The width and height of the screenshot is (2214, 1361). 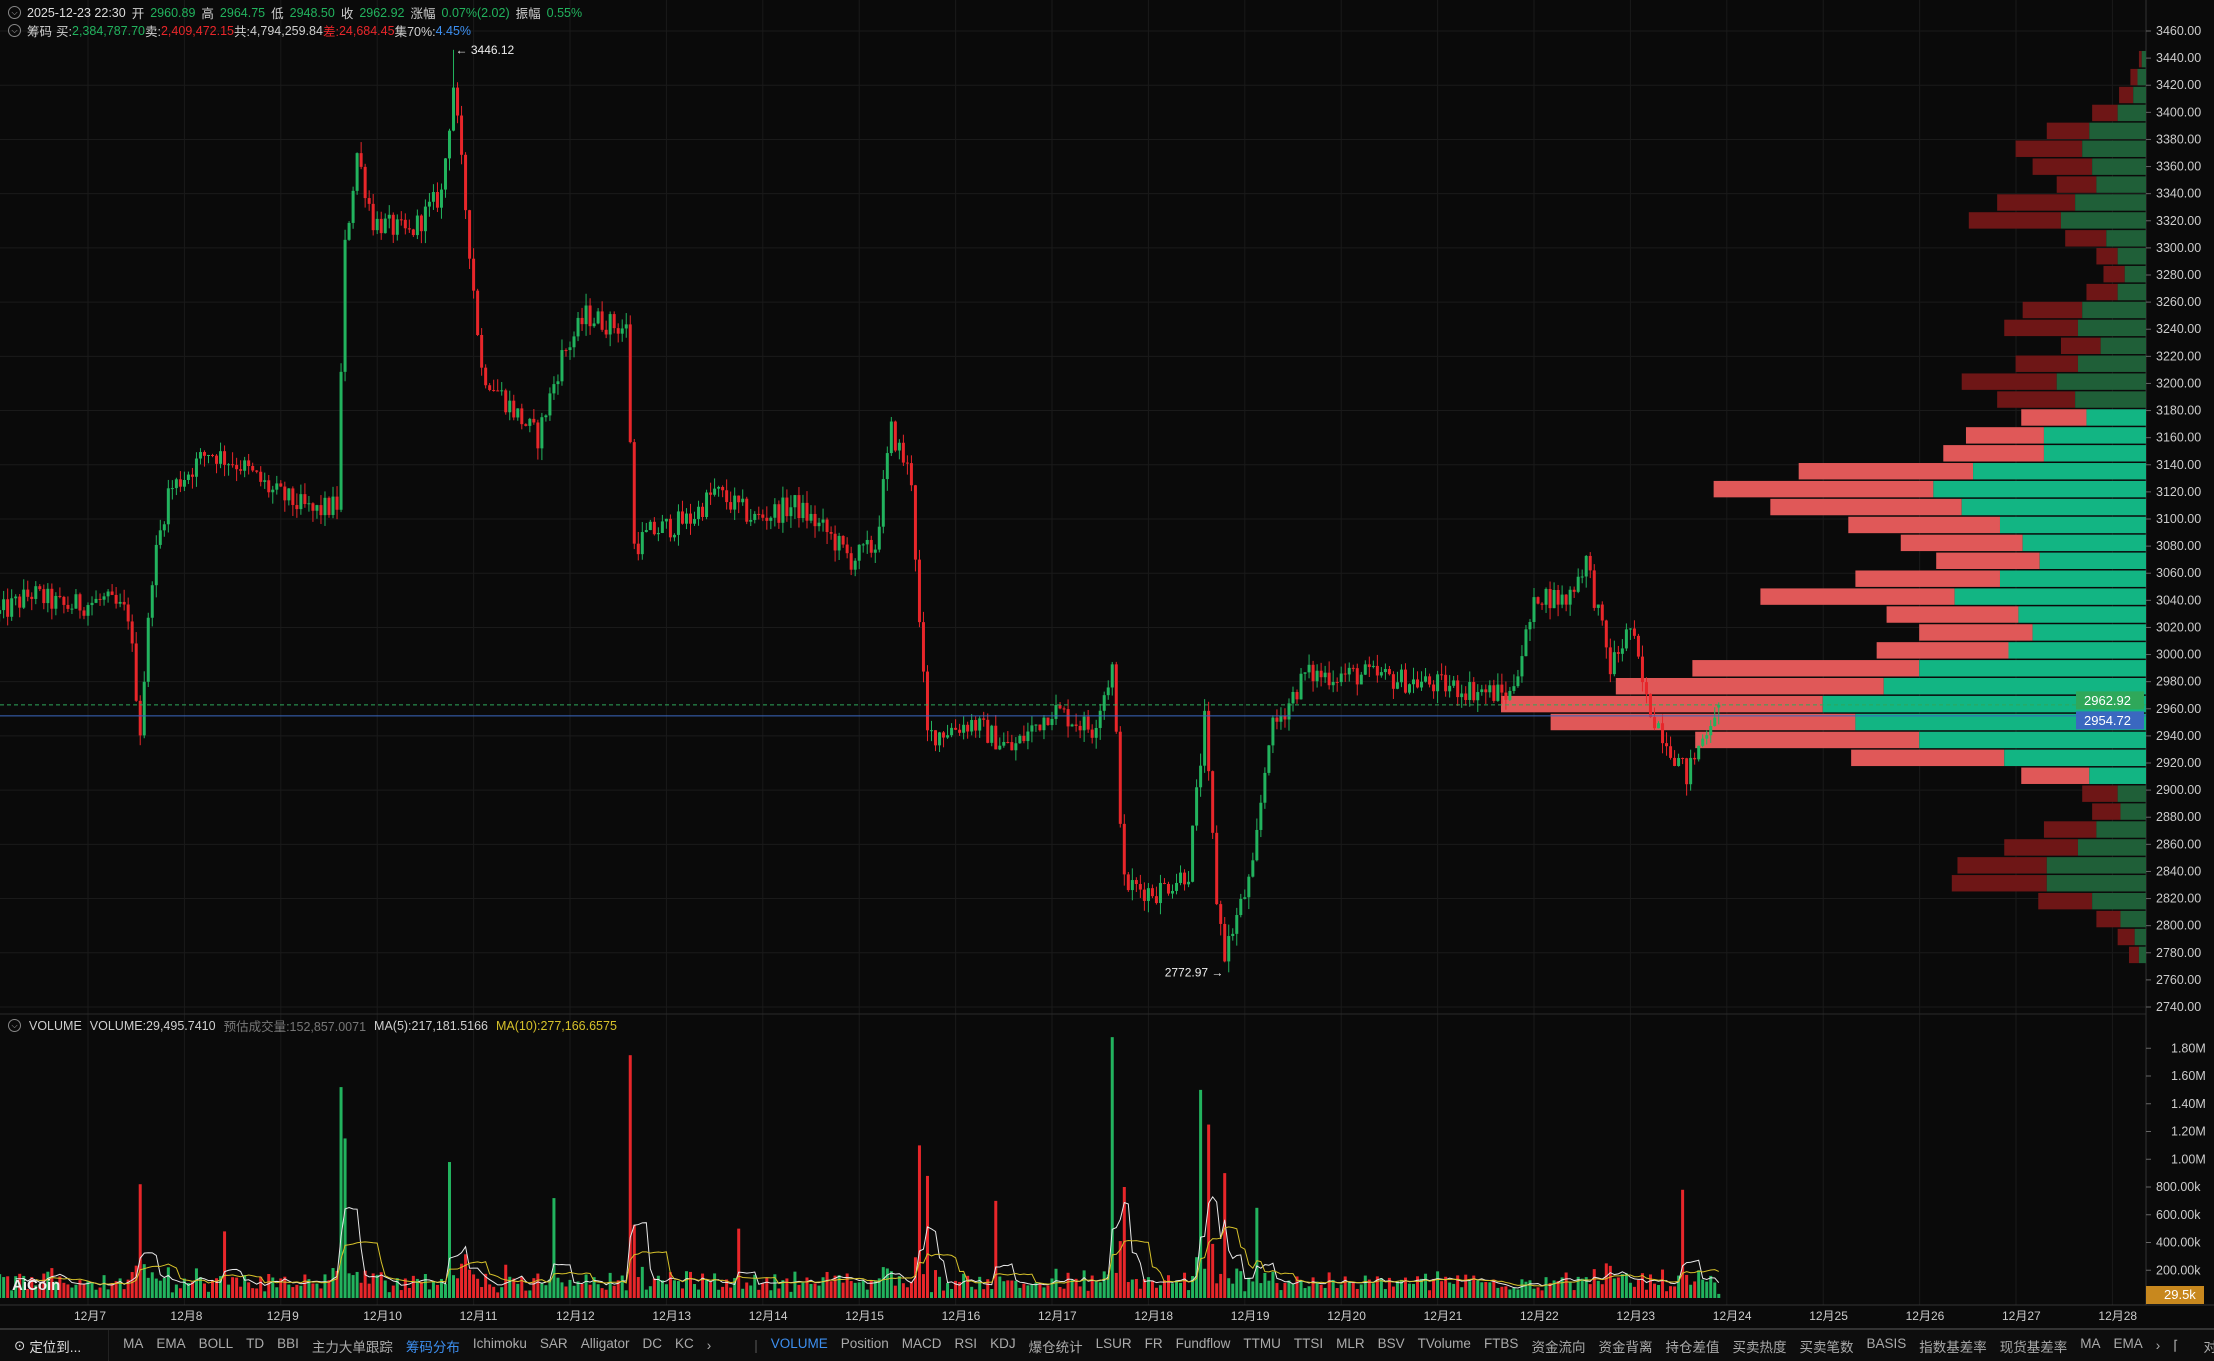 I want to click on profile-sell-bar, so click(x=2014, y=220).